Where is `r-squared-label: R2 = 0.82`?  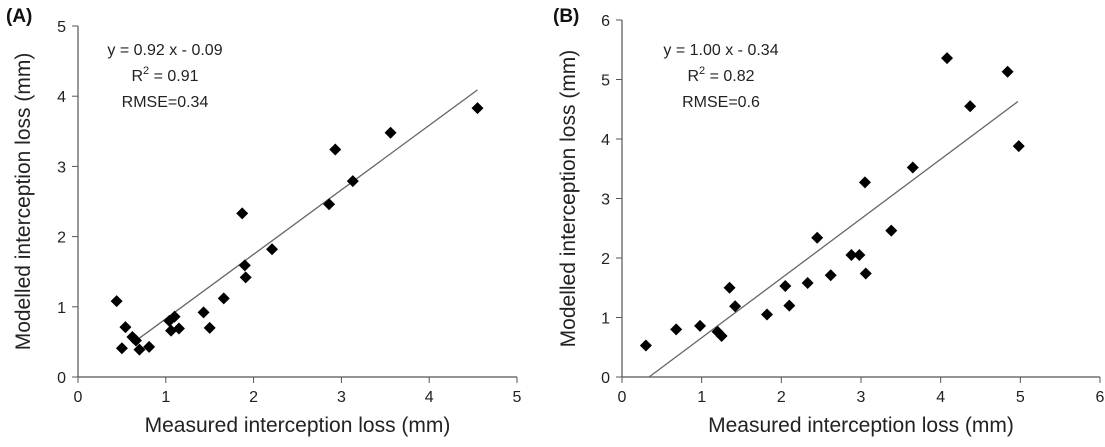 r-squared-label: R2 = 0.82 is located at coordinates (720, 75).